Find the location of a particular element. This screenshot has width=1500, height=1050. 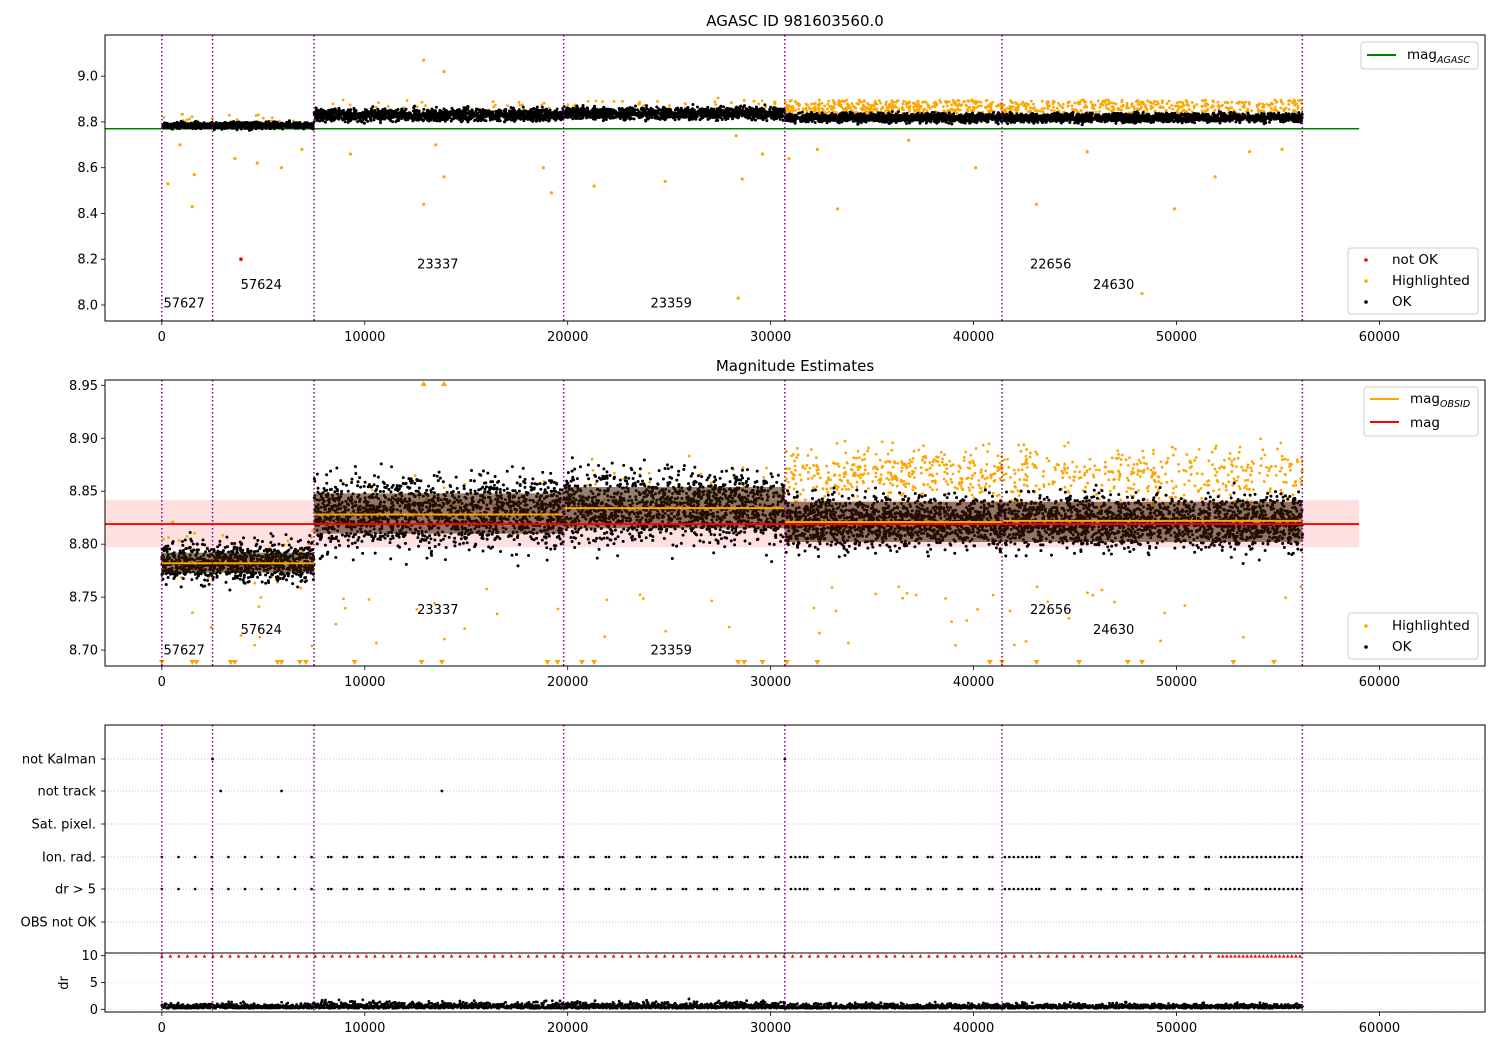

ok-point-2062 is located at coordinates (536, 109).